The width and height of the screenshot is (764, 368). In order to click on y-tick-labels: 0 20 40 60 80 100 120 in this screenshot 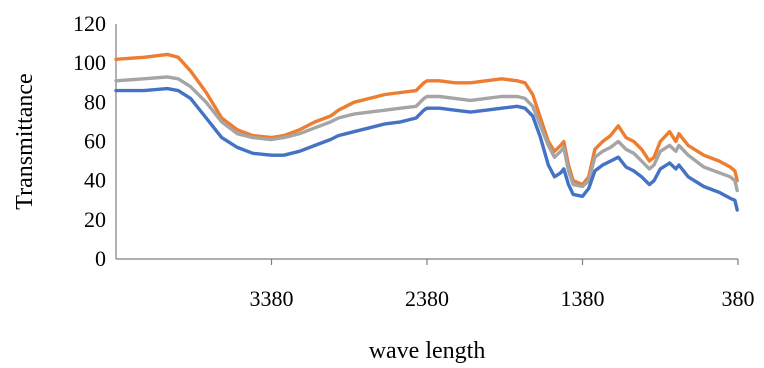, I will do `click(89, 141)`.